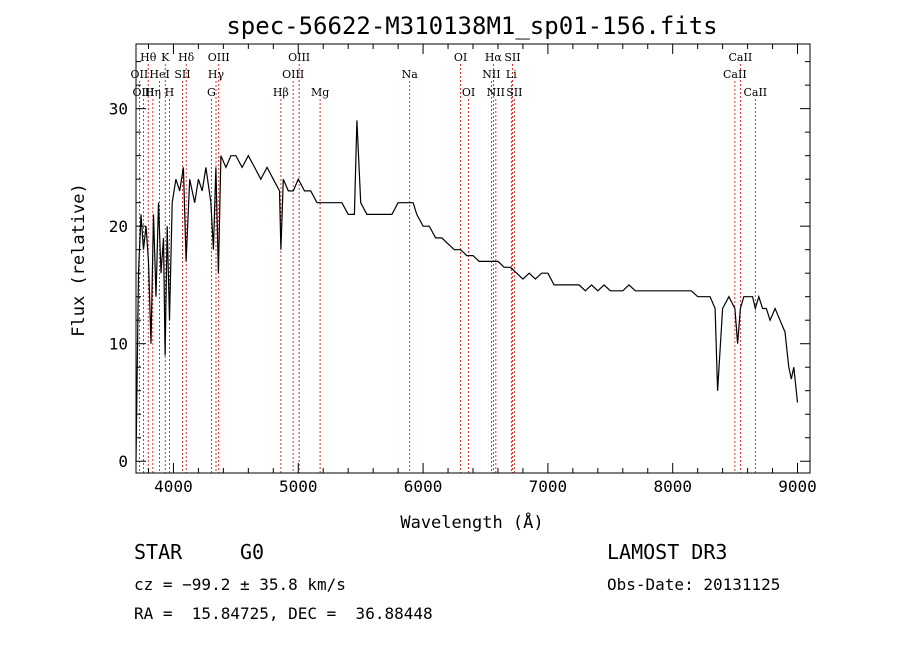 This screenshot has height=649, width=900. Describe the element at coordinates (283, 613) in the screenshot. I see `ra-dec-coordinates: RA = 15.84725, DEC = 36.88448` at that location.